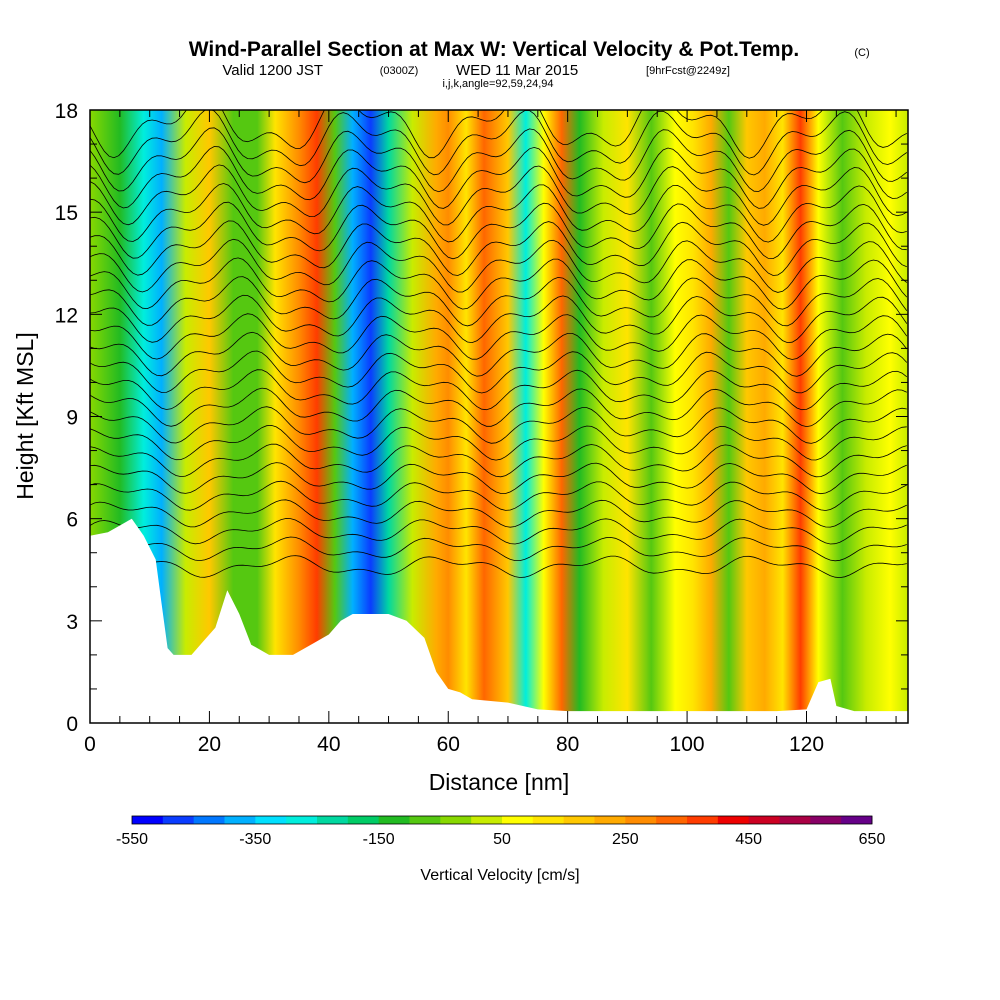  What do you see at coordinates (497, 84) in the screenshot?
I see `subtitle-params: i,j,k,angle=92,59,24,94` at bounding box center [497, 84].